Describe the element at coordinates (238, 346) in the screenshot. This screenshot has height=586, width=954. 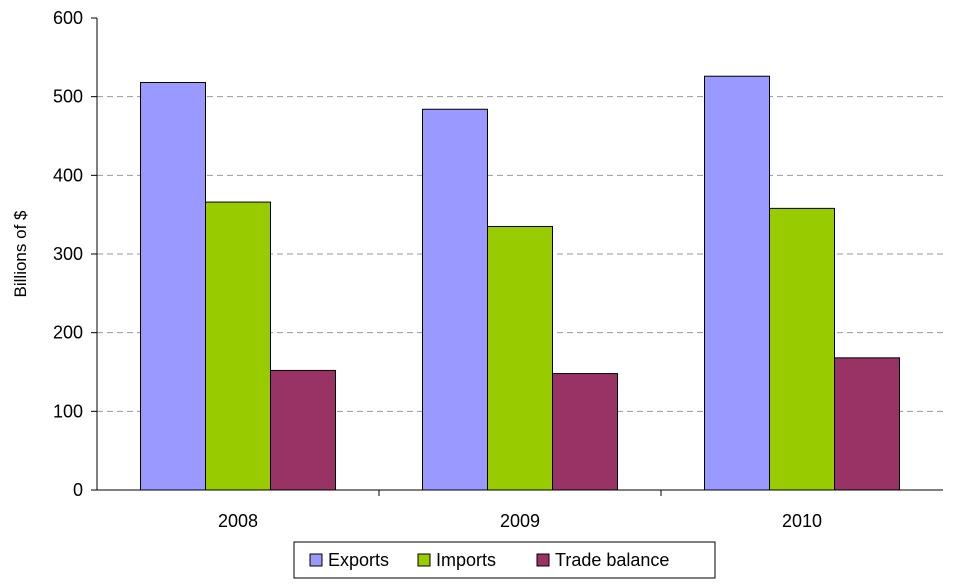
I see `bar-imports-2008` at that location.